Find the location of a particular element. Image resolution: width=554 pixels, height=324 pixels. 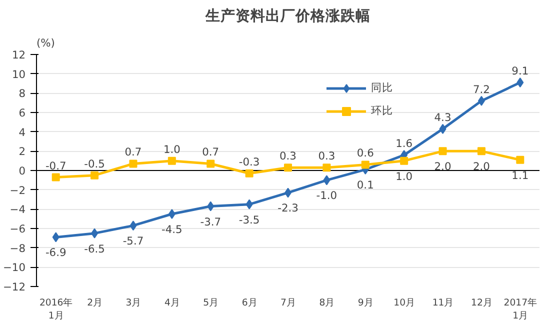

data-label: 7.2 is located at coordinates (481, 89).